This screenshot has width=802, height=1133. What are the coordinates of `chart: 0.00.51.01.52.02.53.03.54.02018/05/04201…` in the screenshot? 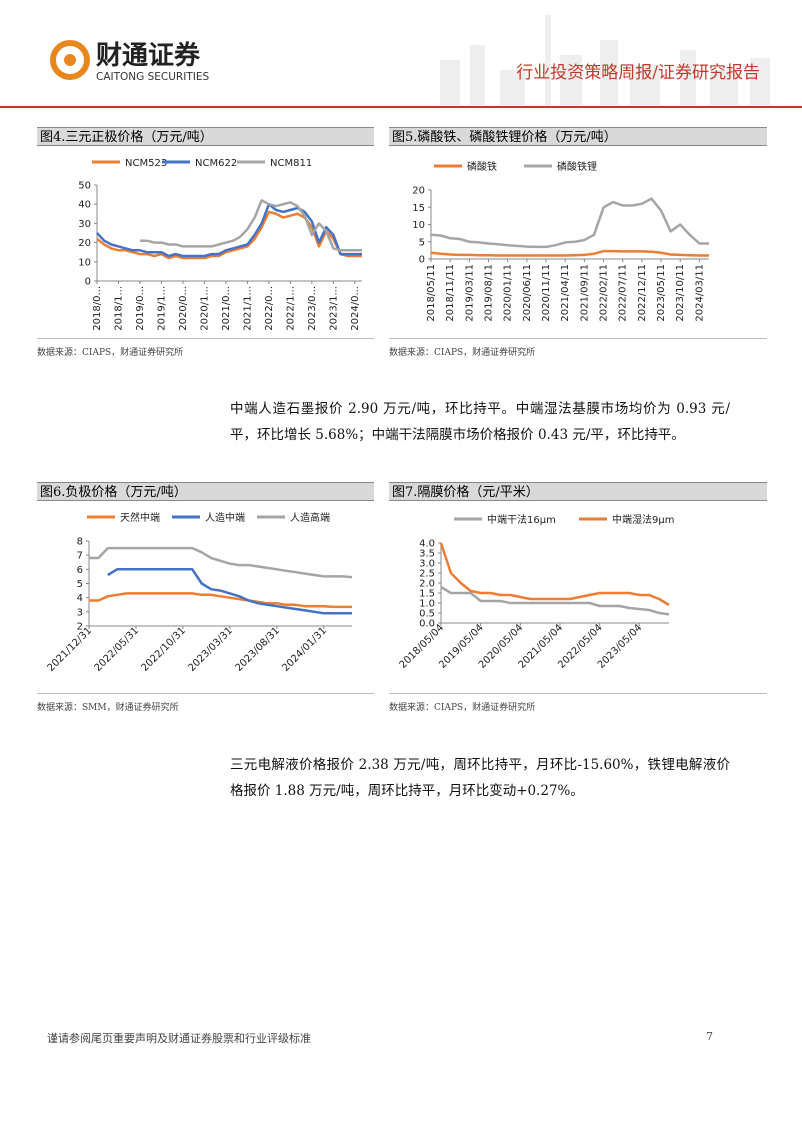 It's located at (536, 592).